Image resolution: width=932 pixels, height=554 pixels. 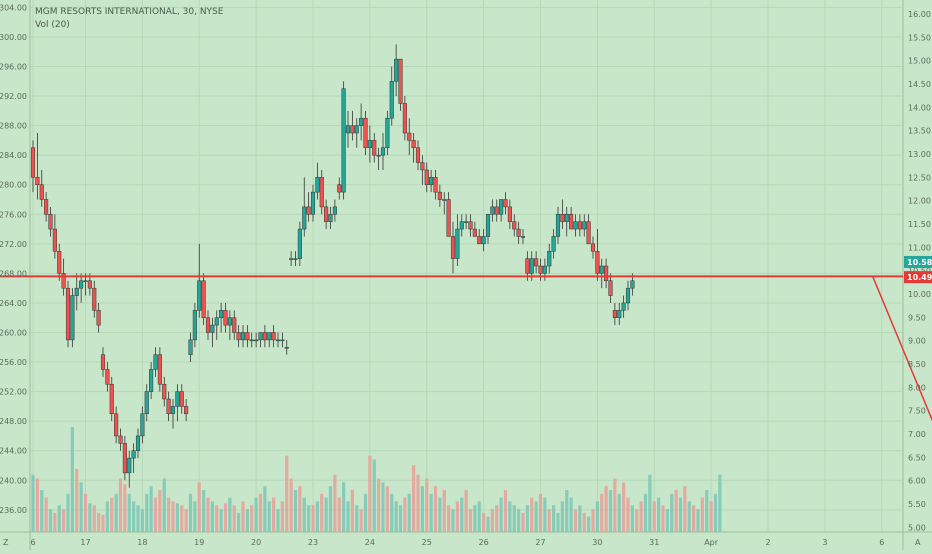 I want to click on auto-scale-corner-label: A, so click(x=918, y=542).